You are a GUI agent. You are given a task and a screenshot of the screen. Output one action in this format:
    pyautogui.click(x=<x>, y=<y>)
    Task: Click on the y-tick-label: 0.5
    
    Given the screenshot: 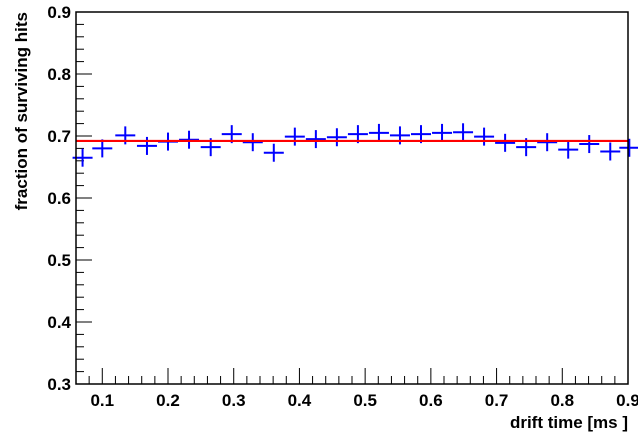 What is the action you would take?
    pyautogui.click(x=59, y=260)
    